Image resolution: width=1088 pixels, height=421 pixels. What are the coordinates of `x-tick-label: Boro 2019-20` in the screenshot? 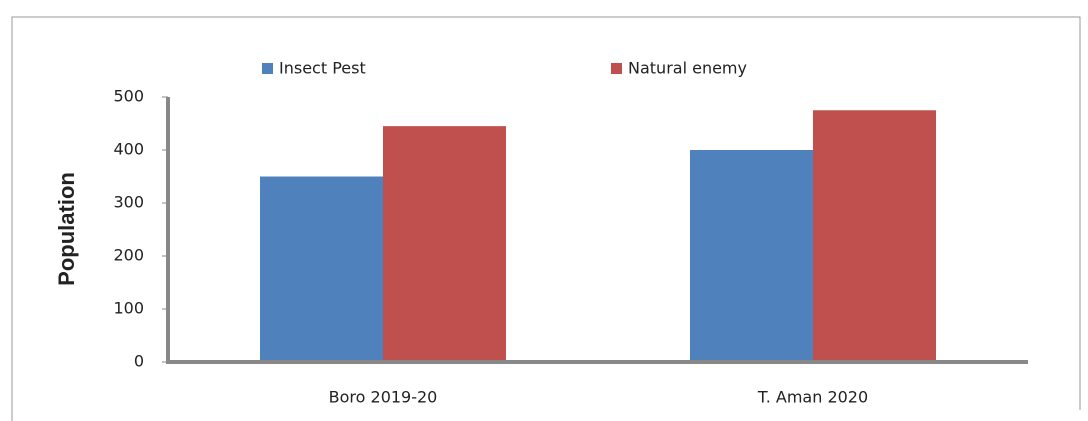 It's located at (383, 397).